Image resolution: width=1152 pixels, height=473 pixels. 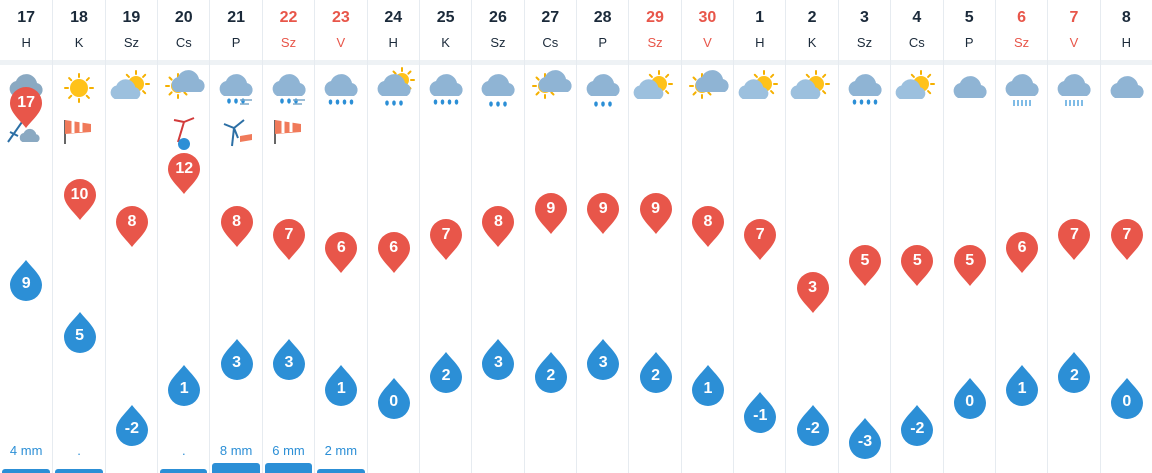 I want to click on day-number: 19, so click(x=131, y=17).